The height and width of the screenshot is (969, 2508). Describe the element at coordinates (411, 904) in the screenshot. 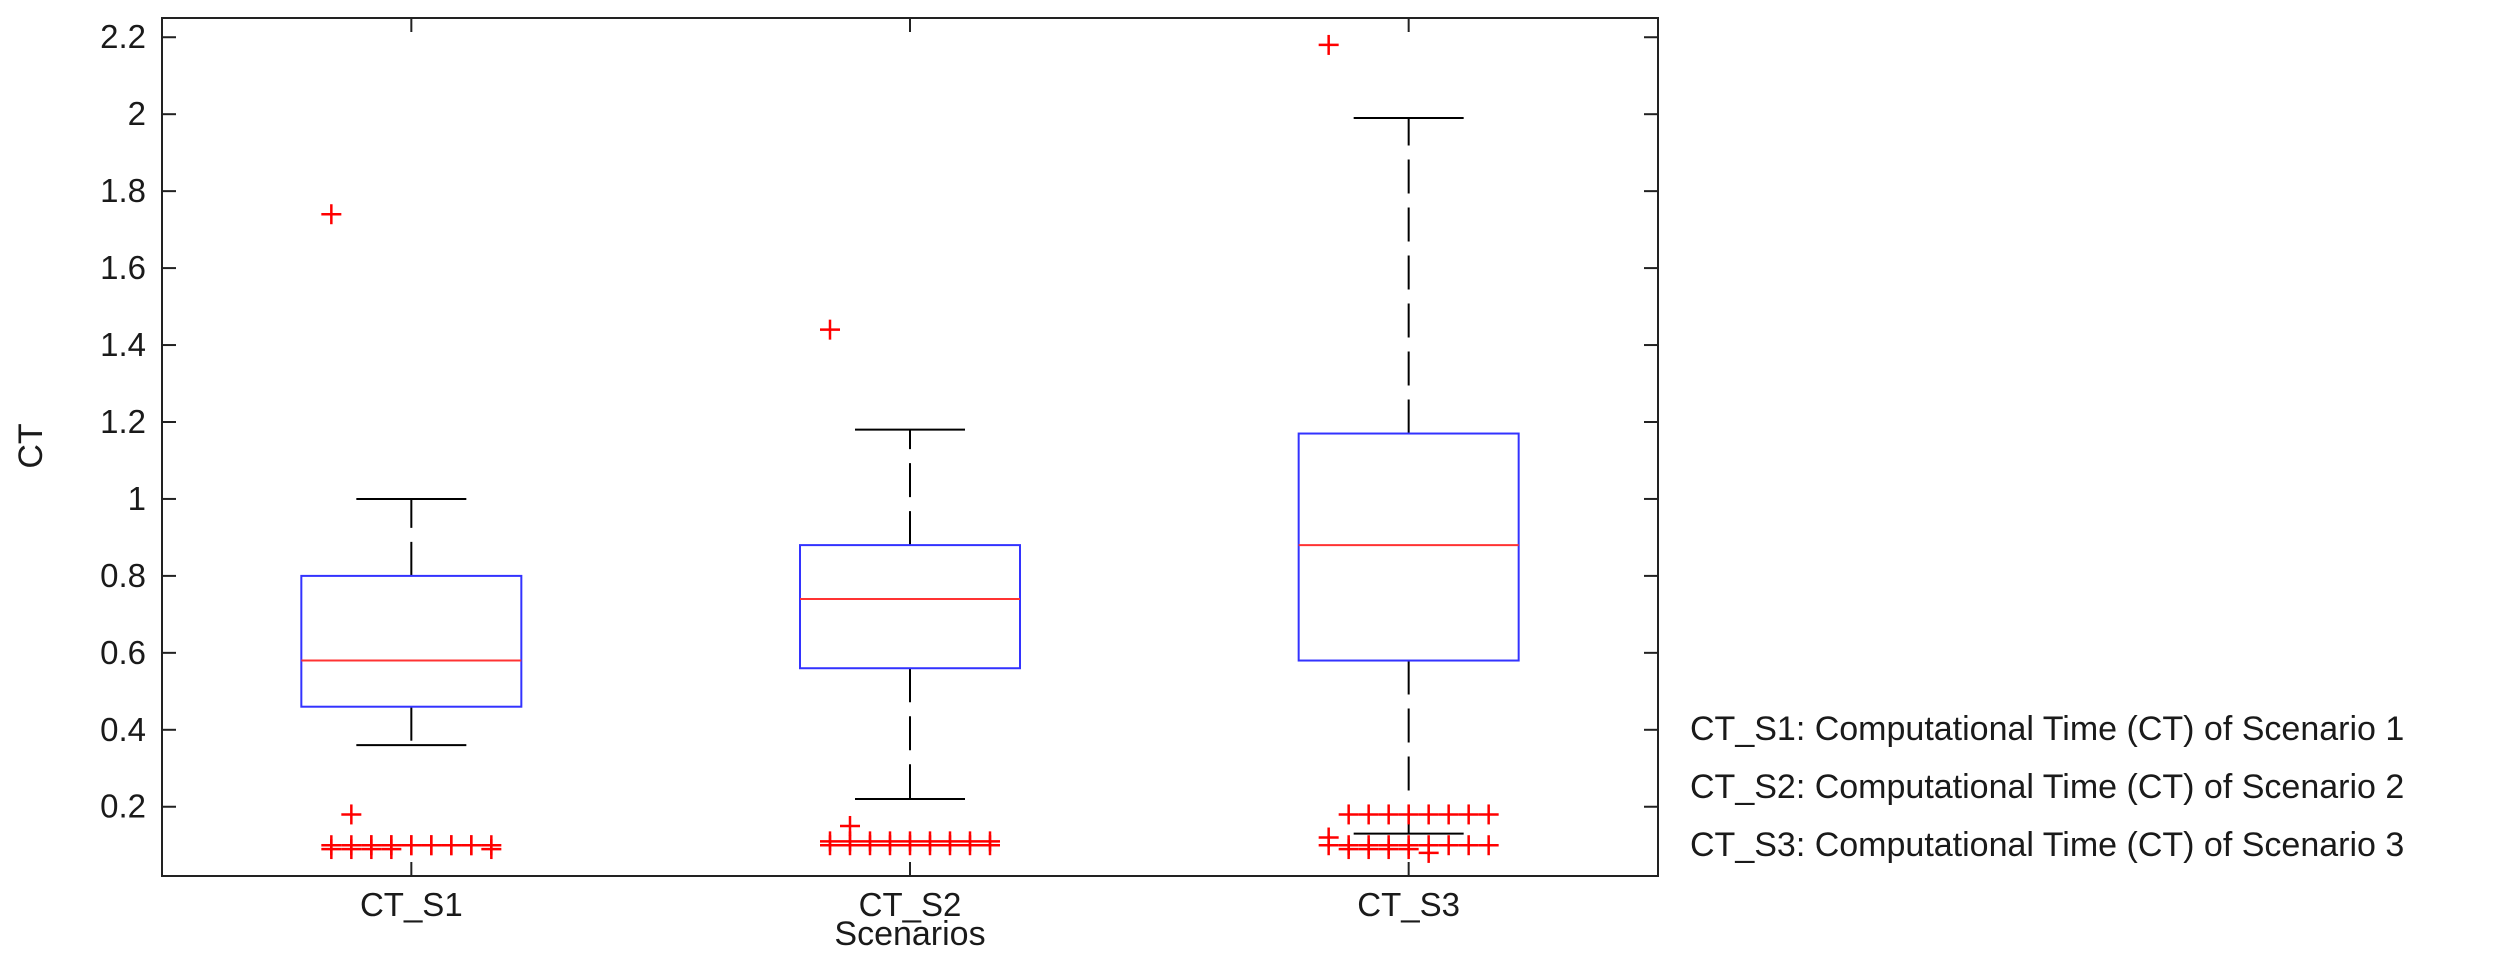

I see `x-tick-label: CT_S1` at that location.